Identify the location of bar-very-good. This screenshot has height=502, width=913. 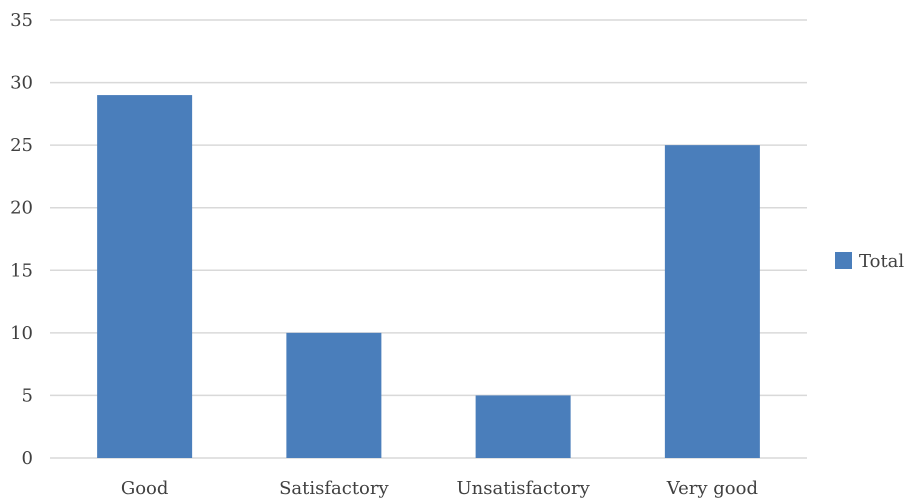
(712, 301).